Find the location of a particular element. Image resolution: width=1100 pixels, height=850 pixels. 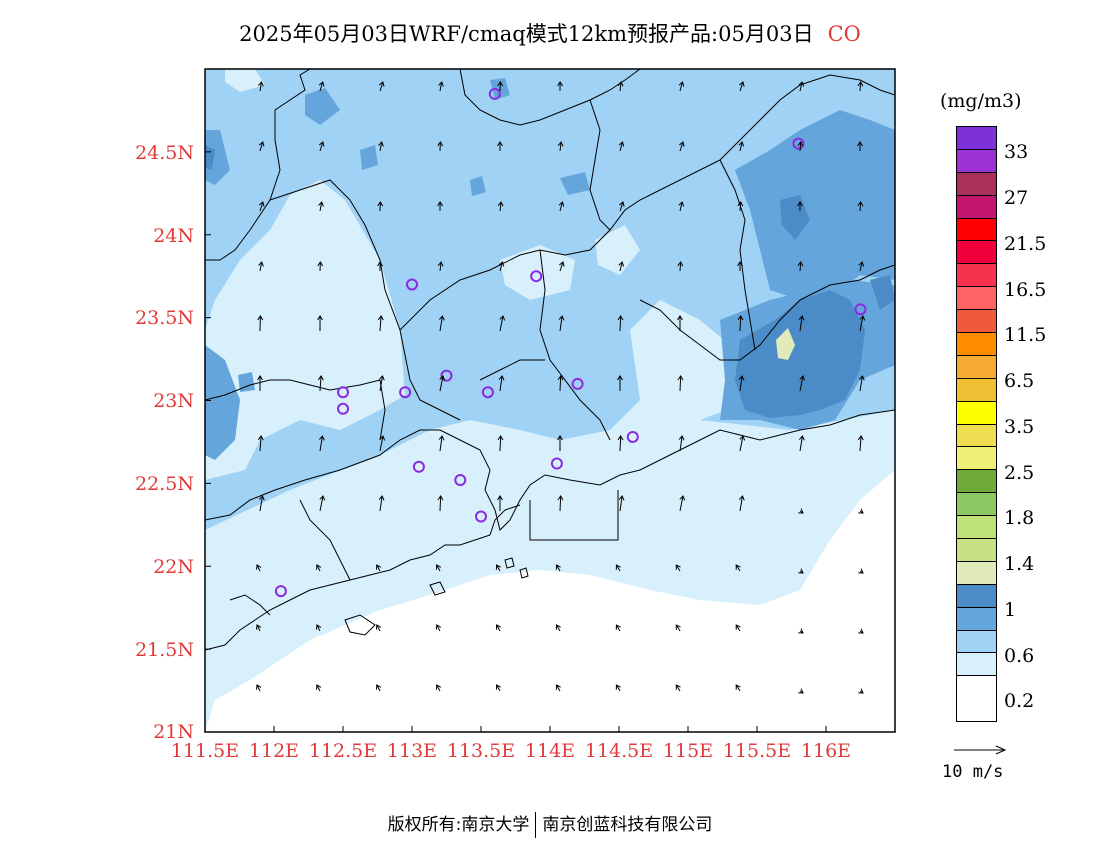

legend-label: 21.5 is located at coordinates (1025, 244).